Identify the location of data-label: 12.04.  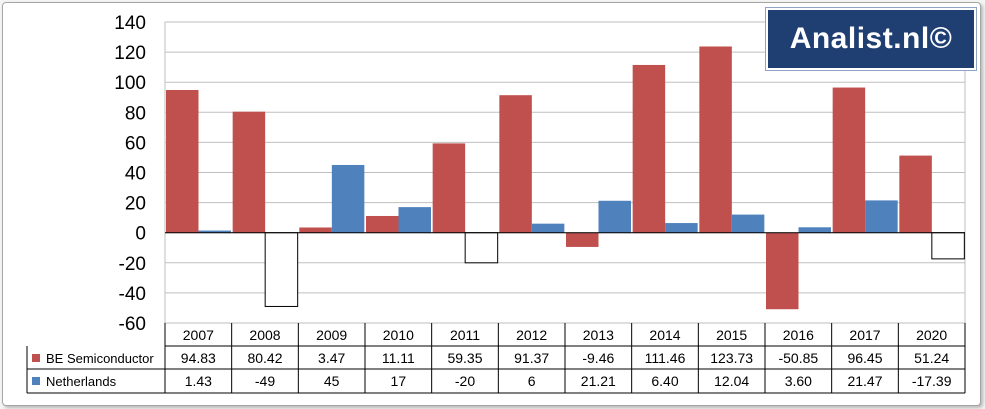
(731, 381).